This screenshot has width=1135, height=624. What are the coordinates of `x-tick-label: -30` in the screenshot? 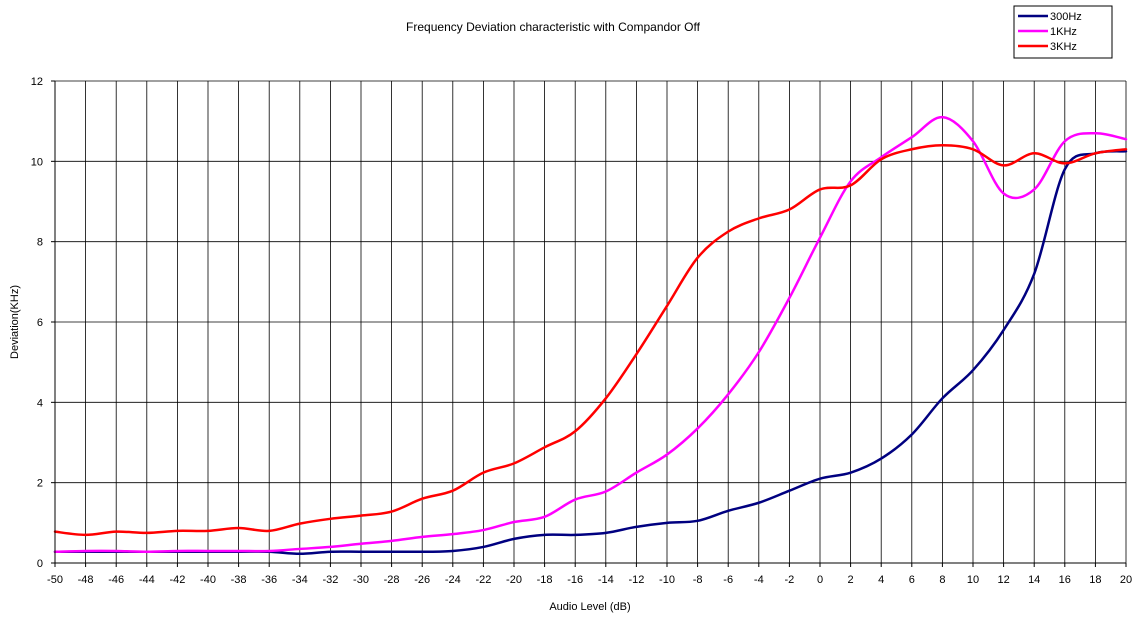 It's located at (361, 580).